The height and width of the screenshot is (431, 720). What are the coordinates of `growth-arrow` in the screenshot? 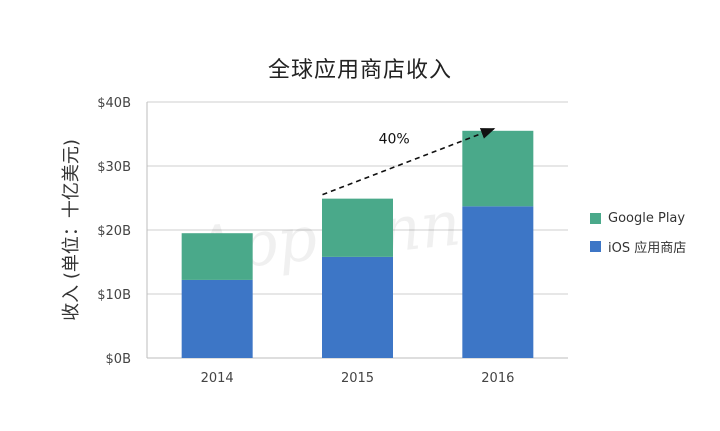 It's located at (409, 162).